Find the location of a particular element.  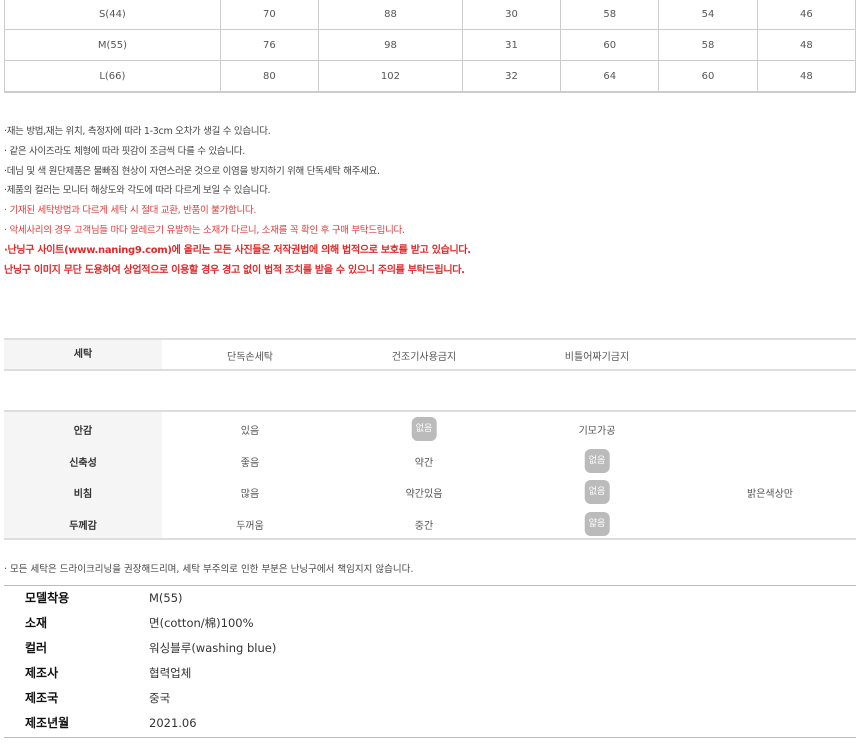

feel-row: 신축성 좋음 약간 없음 is located at coordinates (430, 461).